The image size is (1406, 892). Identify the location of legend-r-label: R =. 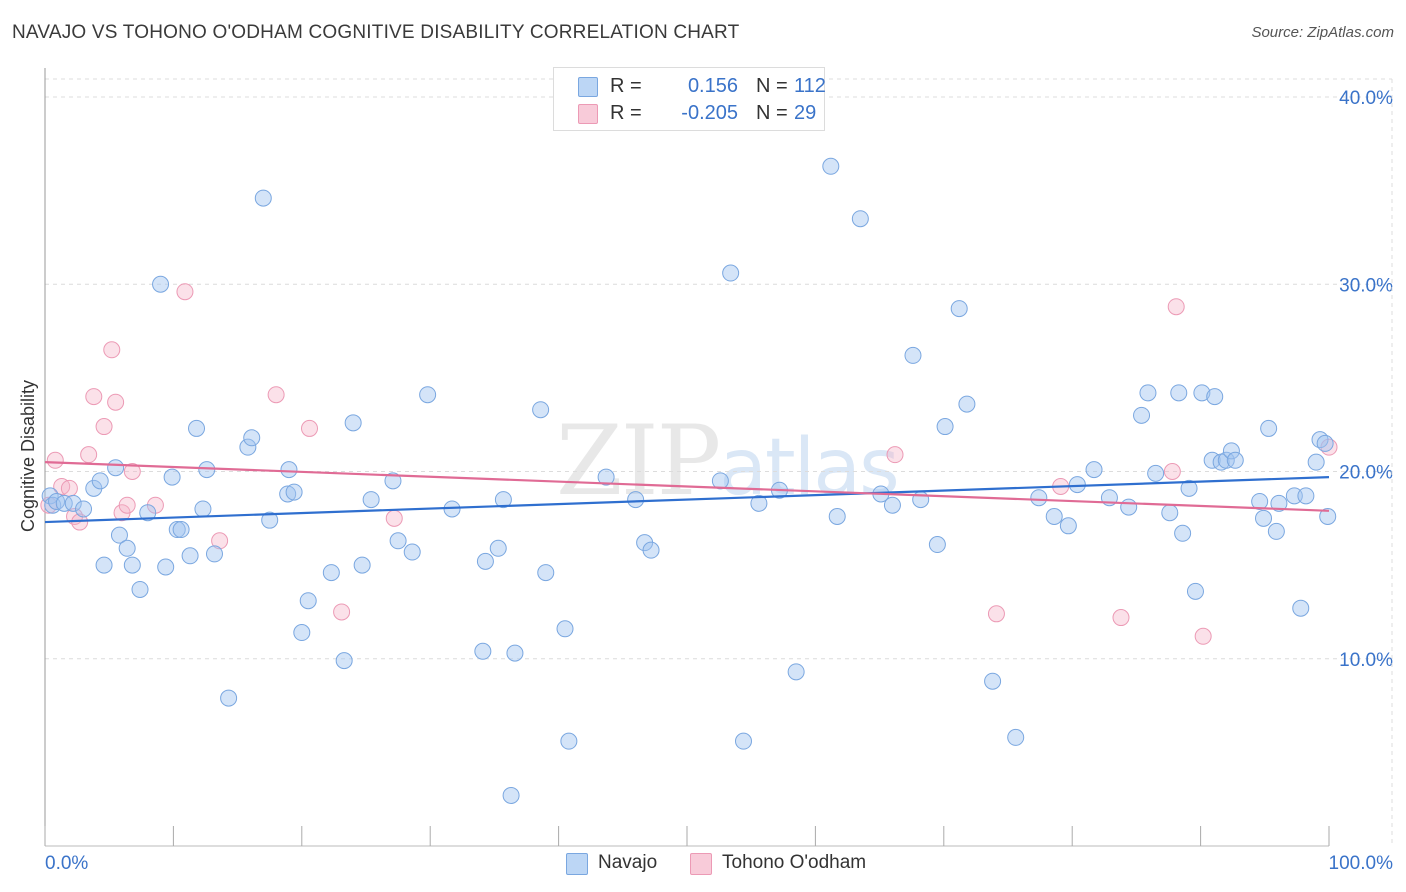
(626, 113).